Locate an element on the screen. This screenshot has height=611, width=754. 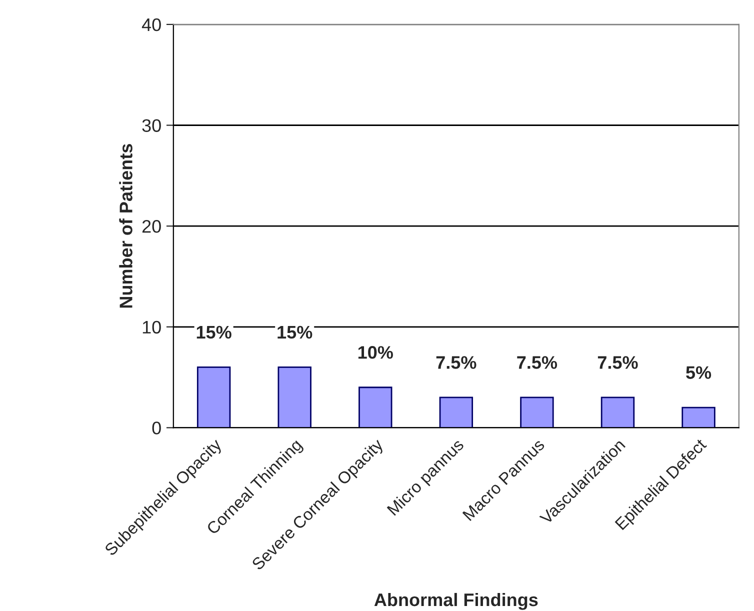
y-tick-label: 0 is located at coordinates (156, 428).